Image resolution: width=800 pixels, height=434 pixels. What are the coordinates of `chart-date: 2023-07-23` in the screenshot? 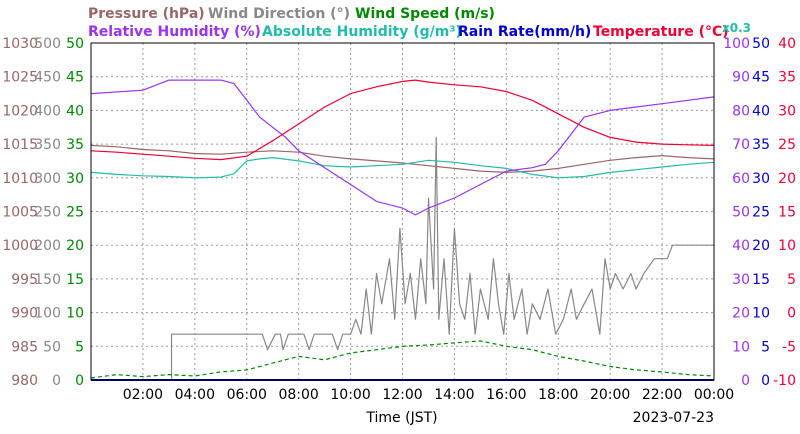 It's located at (673, 418).